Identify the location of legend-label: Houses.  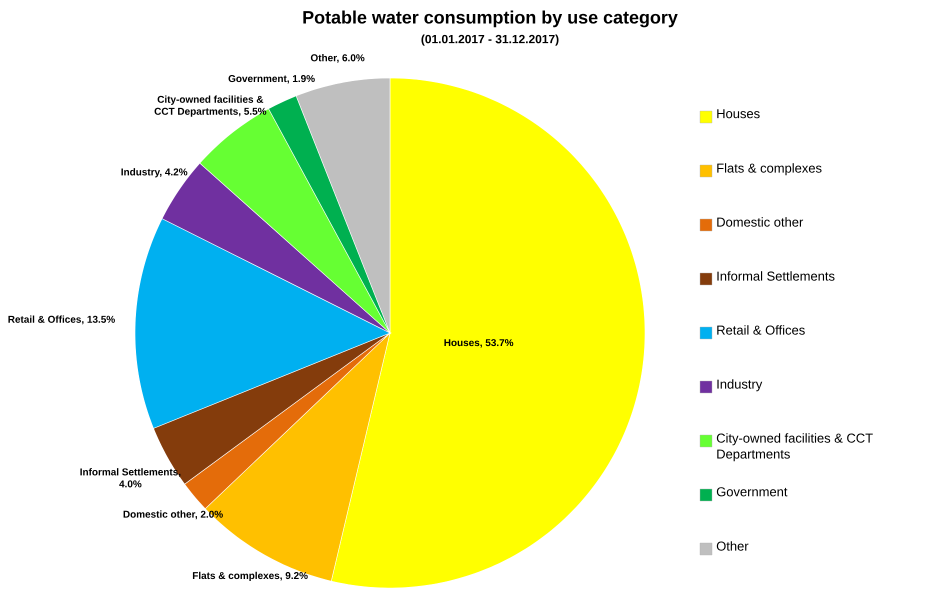
(738, 113).